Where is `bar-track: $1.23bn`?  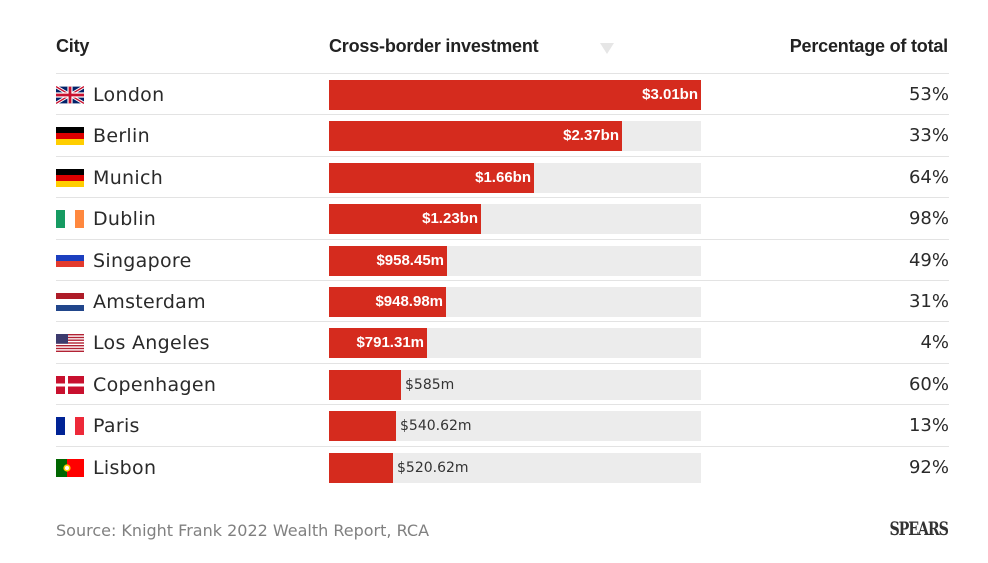
bar-track: $1.23bn is located at coordinates (515, 219).